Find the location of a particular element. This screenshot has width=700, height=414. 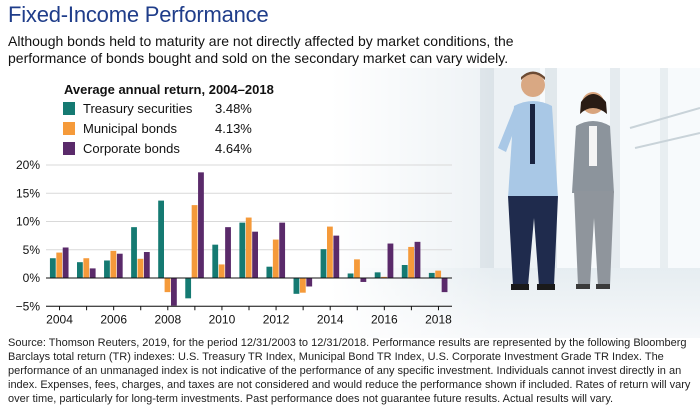

bar-treasury-securities-2014 is located at coordinates (323, 263).